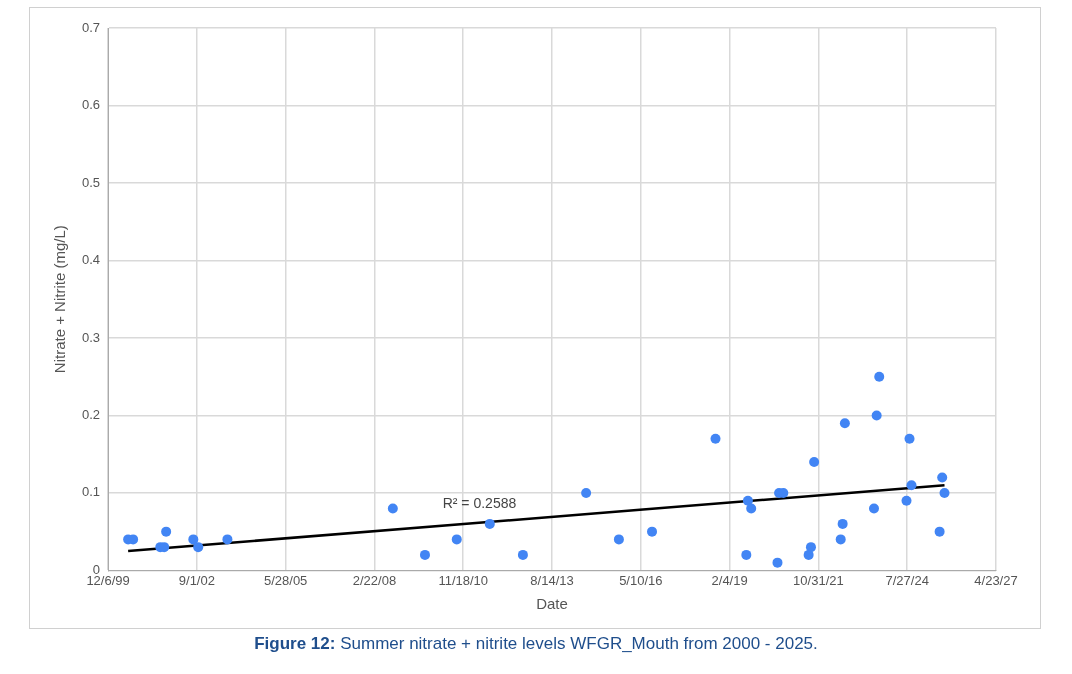  Describe the element at coordinates (91, 105) in the screenshot. I see `y-tick-label: 0.6` at that location.